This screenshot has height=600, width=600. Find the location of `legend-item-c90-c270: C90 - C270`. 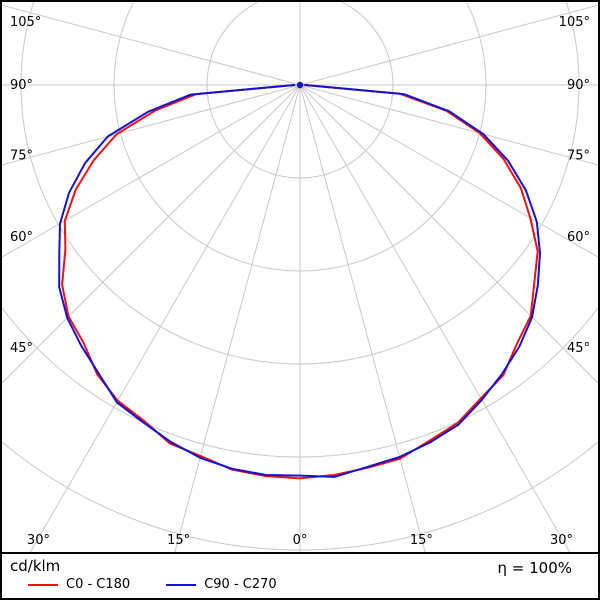

legend-item-c90-c270: C90 - C270 is located at coordinates (221, 584).